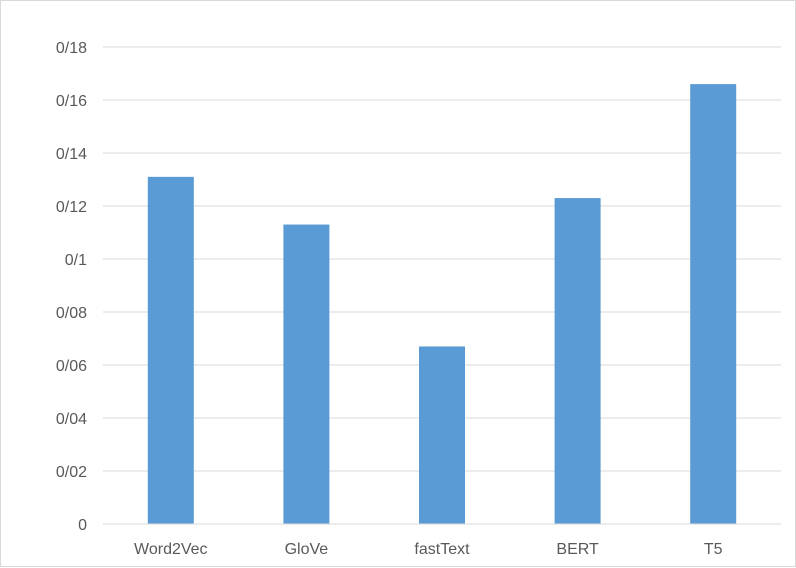  Describe the element at coordinates (71, 313) in the screenshot. I see `y-tick-label: 0/08` at that location.